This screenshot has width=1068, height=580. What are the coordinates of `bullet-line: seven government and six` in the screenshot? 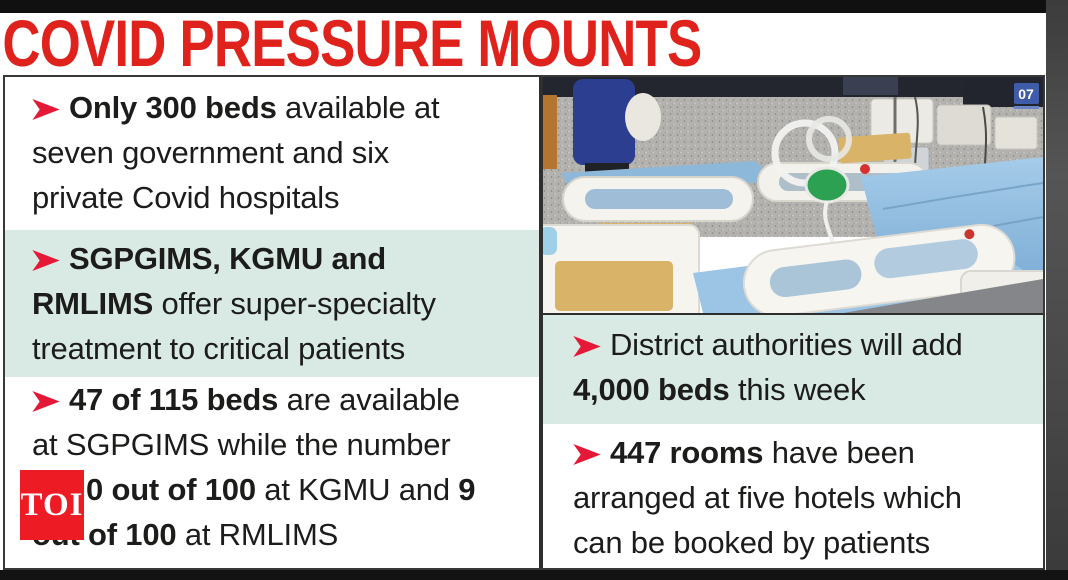 It's located at (281, 152).